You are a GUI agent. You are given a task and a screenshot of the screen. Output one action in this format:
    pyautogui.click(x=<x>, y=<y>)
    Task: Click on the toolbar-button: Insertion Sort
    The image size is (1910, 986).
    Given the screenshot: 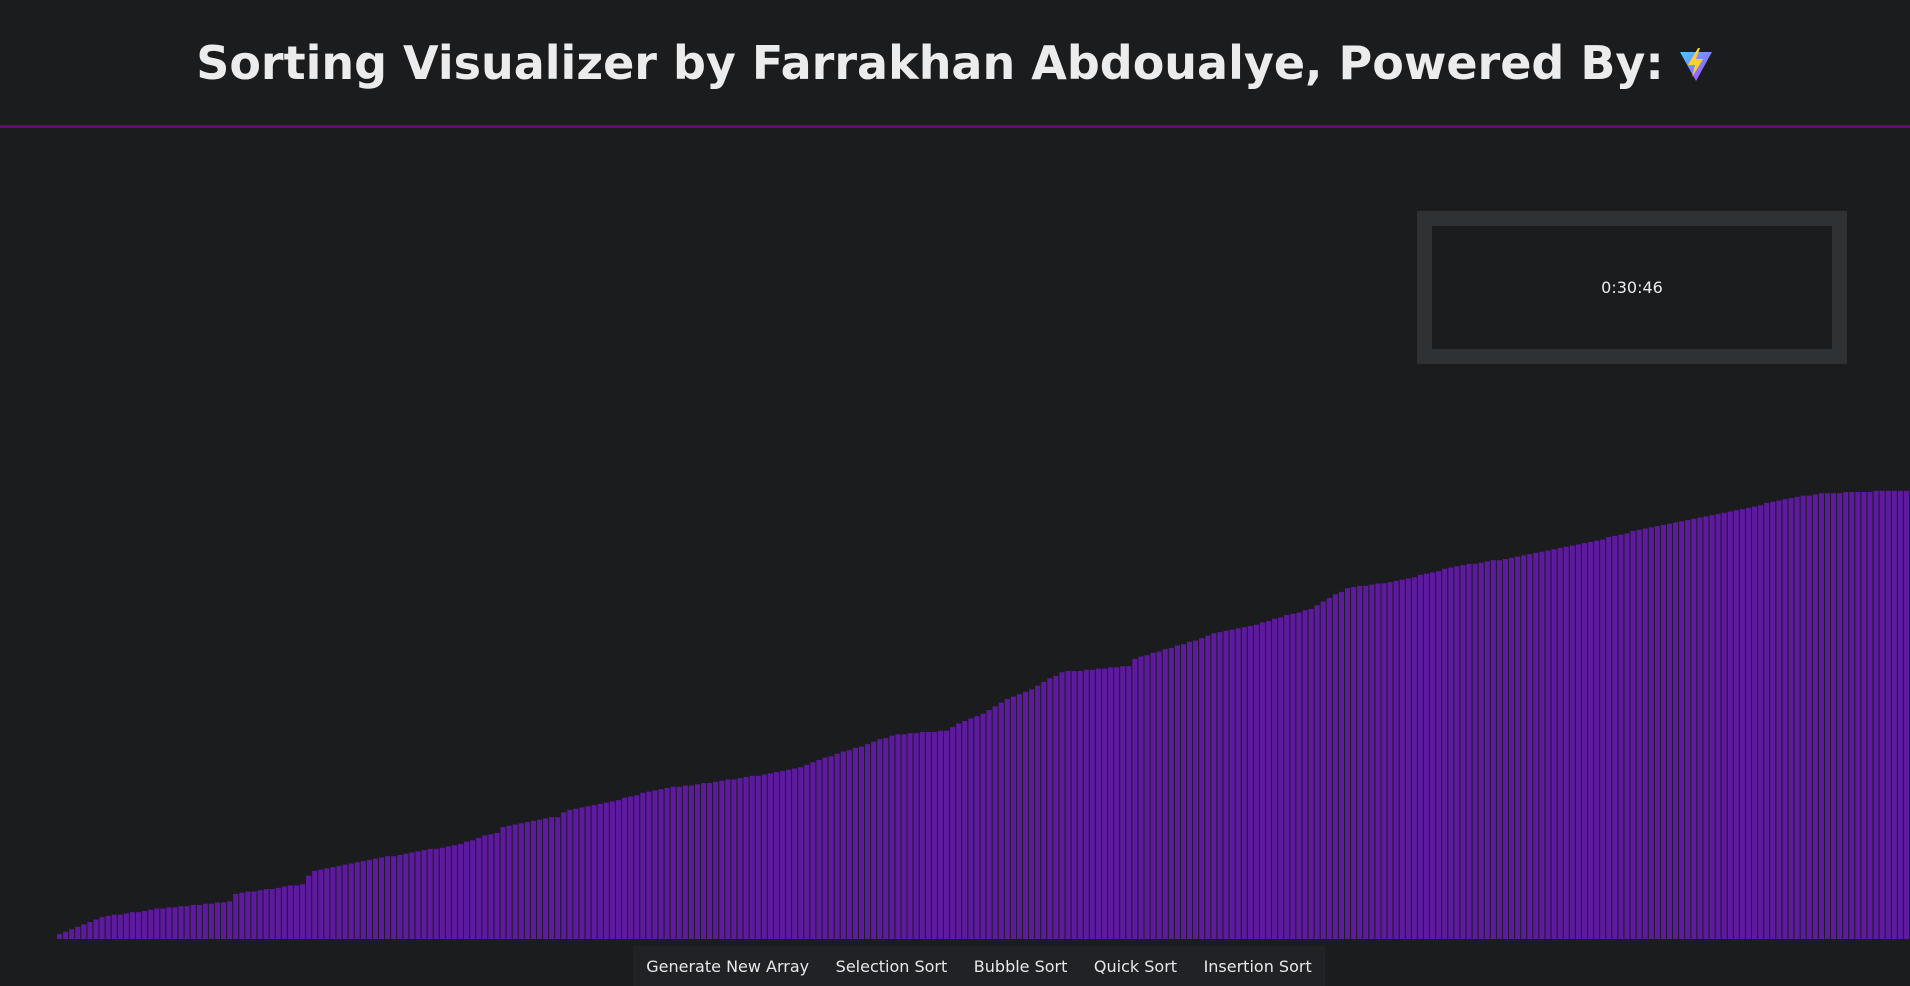 What is the action you would take?
    pyautogui.click(x=1258, y=966)
    